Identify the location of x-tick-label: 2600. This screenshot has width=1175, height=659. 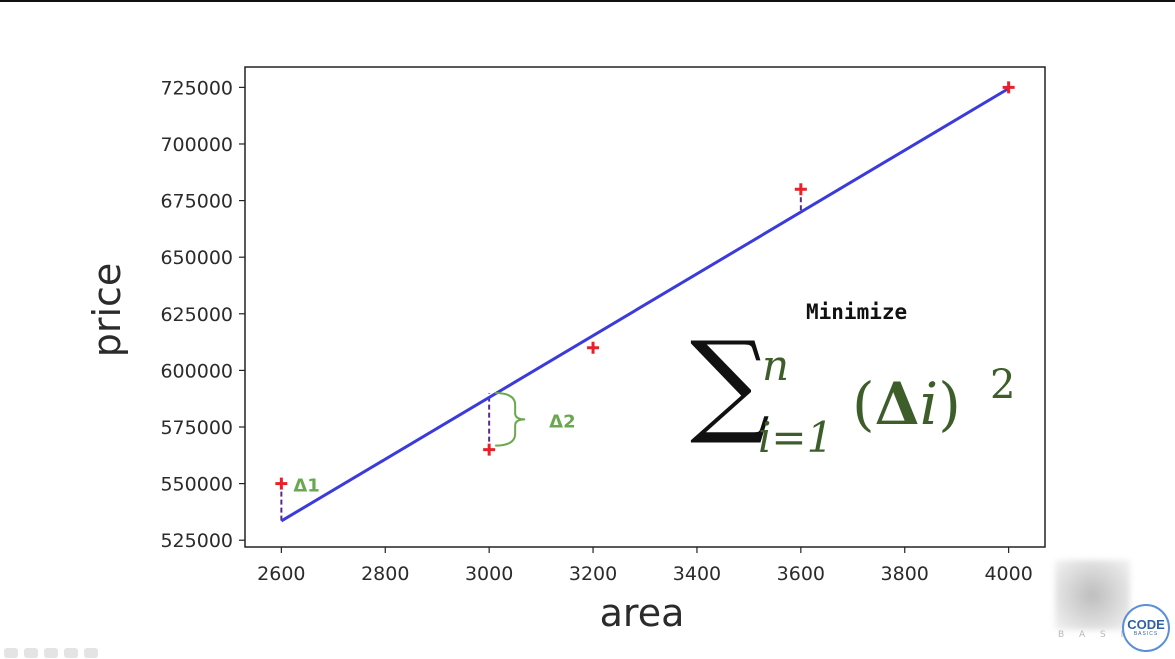
(281, 574).